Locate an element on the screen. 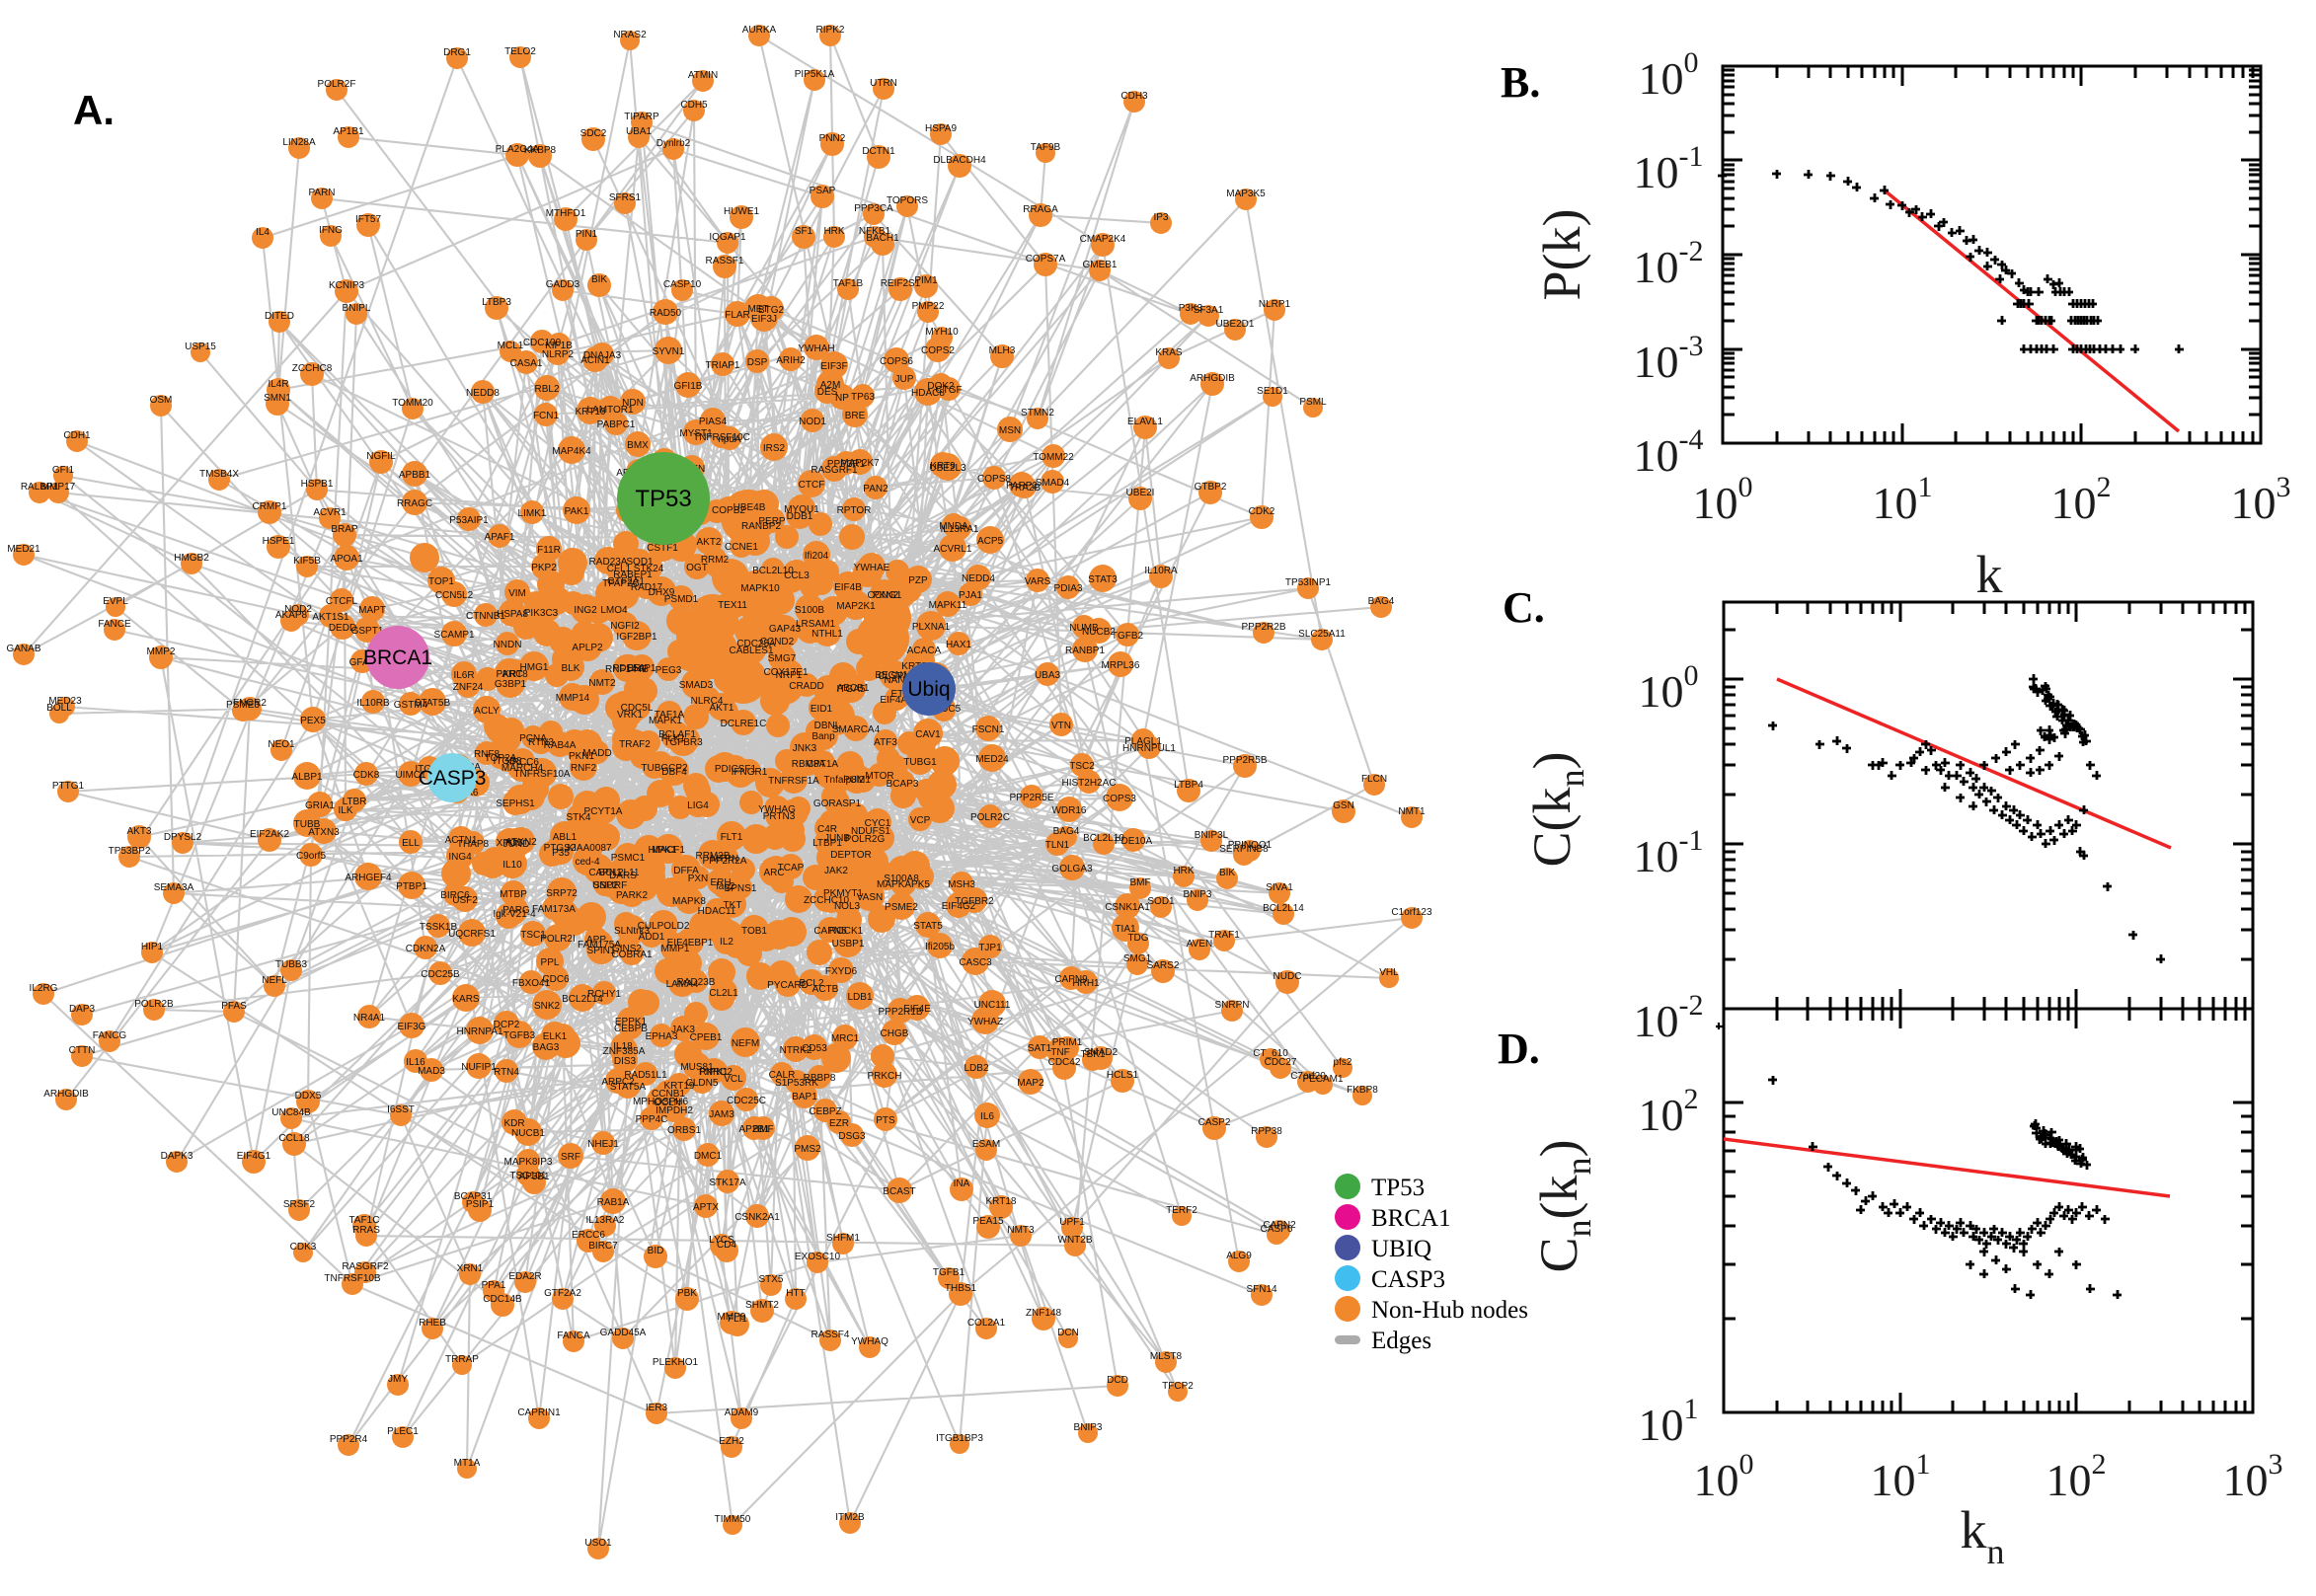  svg-text: ALBP1 is located at coordinates (307, 777).